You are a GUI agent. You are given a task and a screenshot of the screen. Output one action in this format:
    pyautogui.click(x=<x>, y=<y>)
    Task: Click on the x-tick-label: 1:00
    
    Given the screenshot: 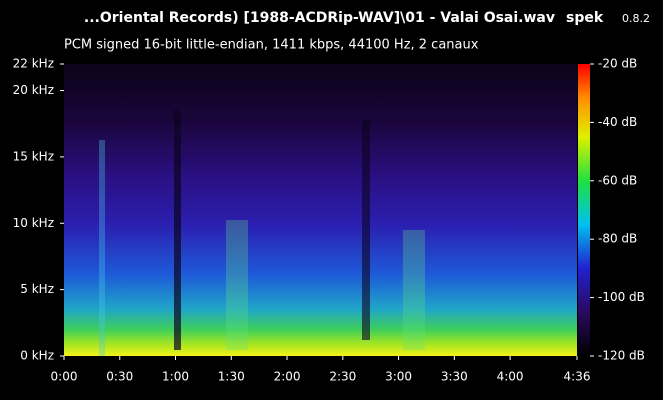 What is the action you would take?
    pyautogui.click(x=175, y=377)
    